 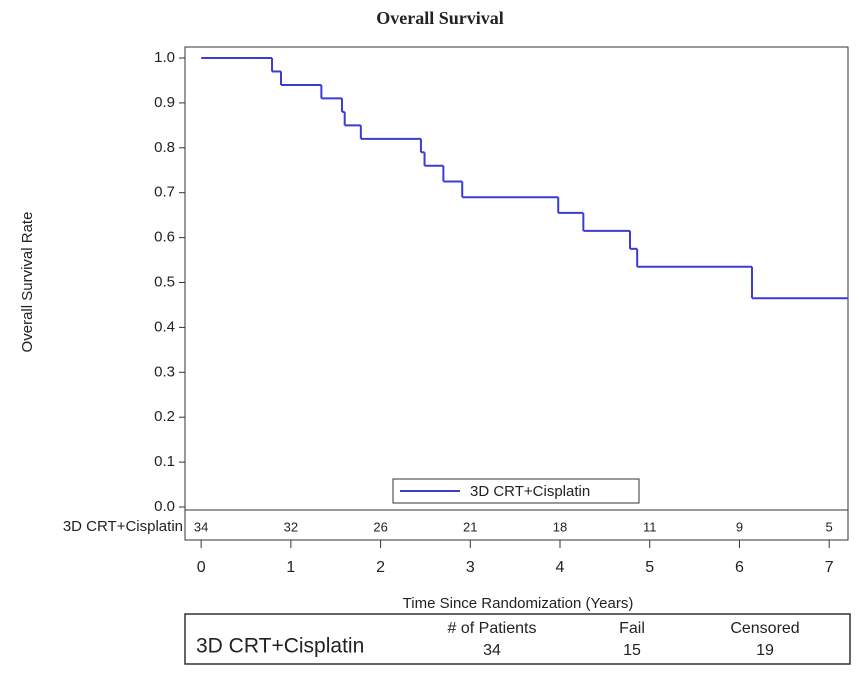 What do you see at coordinates (27, 282) in the screenshot?
I see `y-axis-label: Overall Survival Rate` at bounding box center [27, 282].